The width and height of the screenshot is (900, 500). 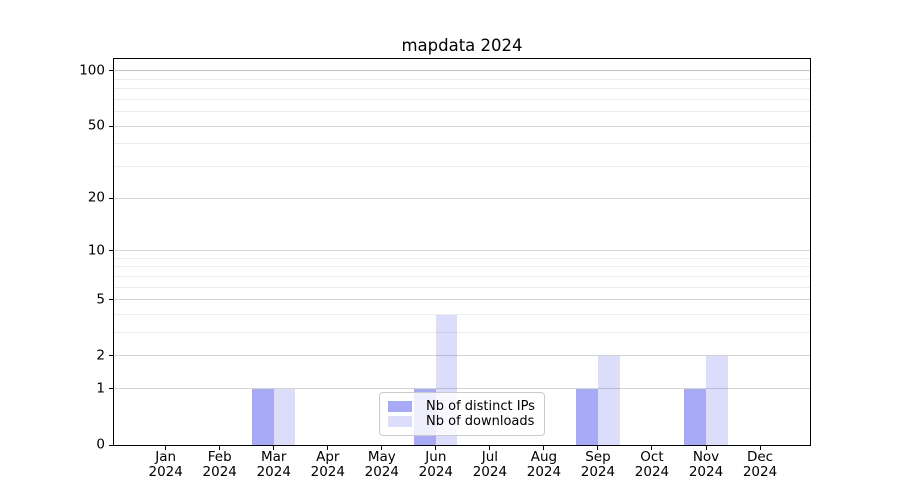 What do you see at coordinates (96, 125) in the screenshot?
I see `y-tick-label-50: 50` at bounding box center [96, 125].